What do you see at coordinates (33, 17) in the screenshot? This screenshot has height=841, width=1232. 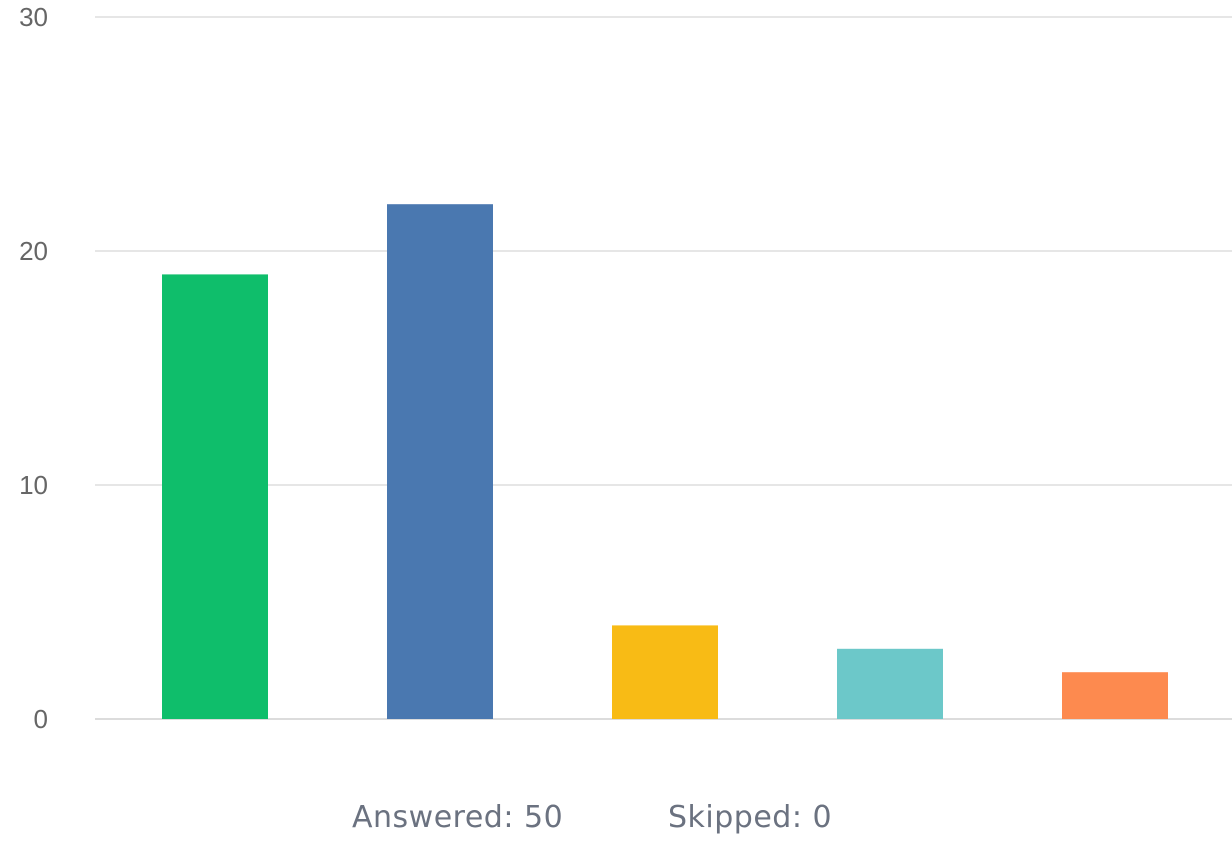 I see `y-tick-label: 30` at bounding box center [33, 17].